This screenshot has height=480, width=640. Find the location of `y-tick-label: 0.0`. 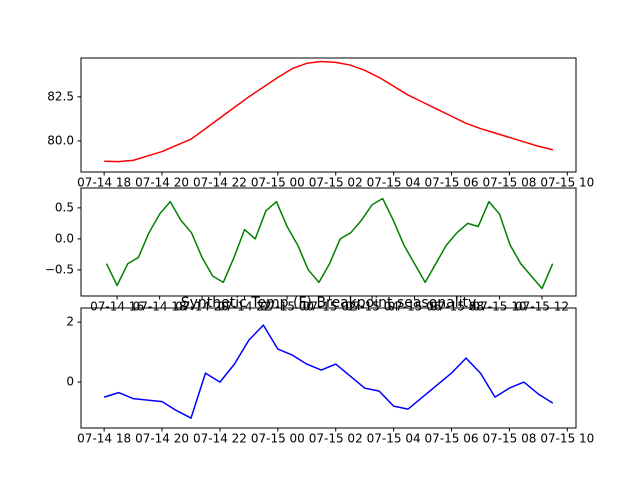

y-tick-label: 0.0 is located at coordinates (64, 238).